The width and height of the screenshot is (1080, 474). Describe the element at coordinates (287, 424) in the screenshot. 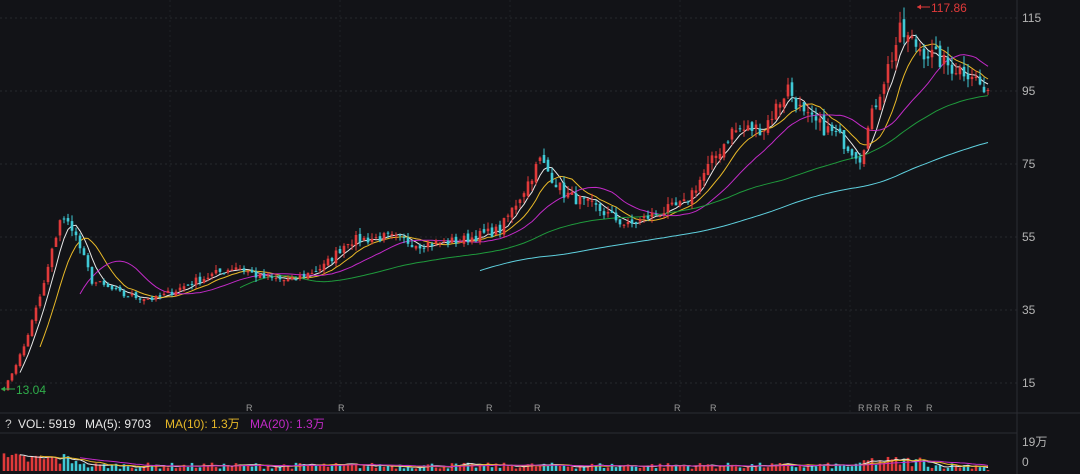

I see `vol-ma20: MA(20): 1.3万` at that location.